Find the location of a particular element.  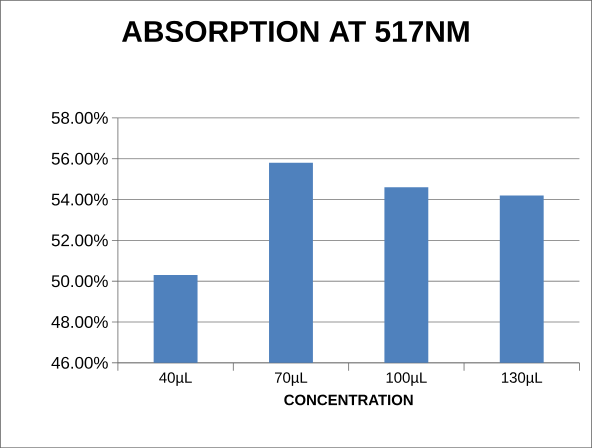

y-tick-label: 58.00% is located at coordinates (80, 118).